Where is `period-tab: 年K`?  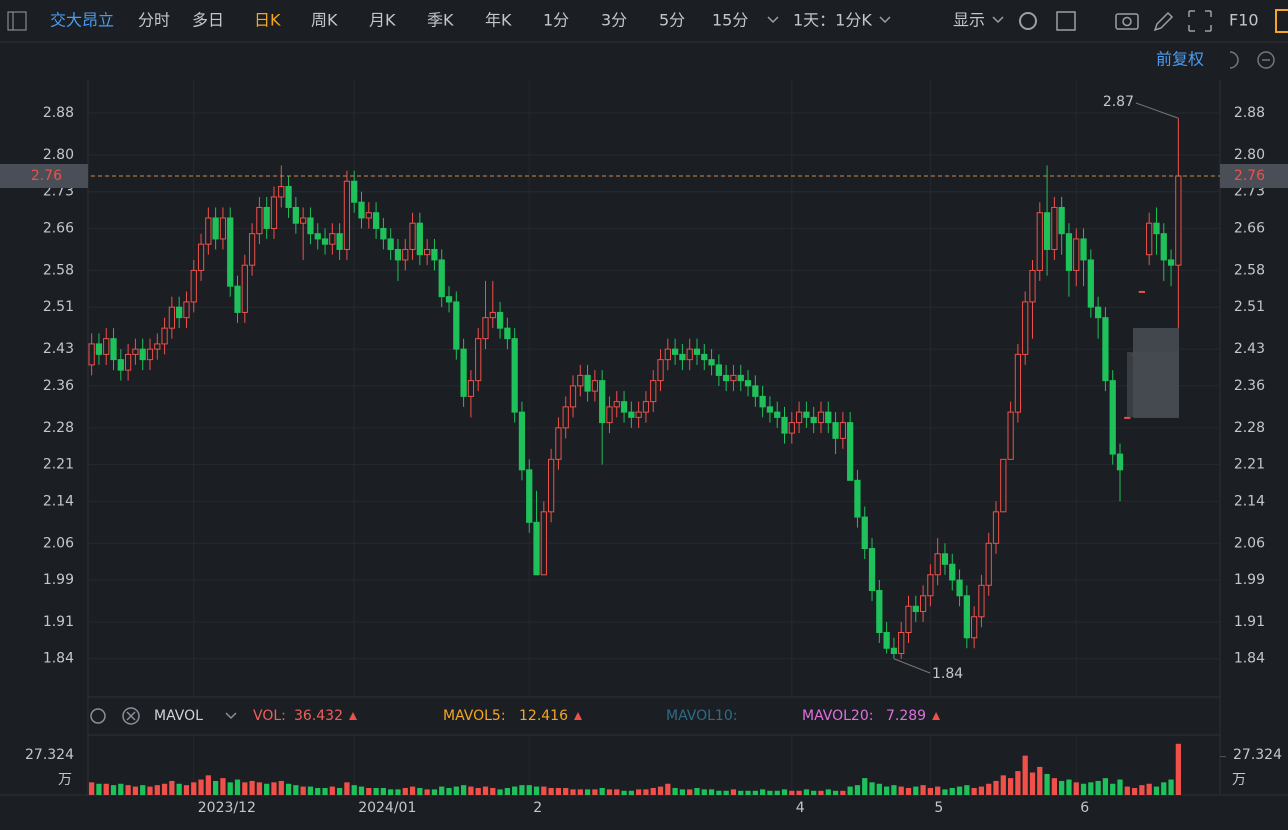
period-tab: 年K is located at coordinates (498, 20).